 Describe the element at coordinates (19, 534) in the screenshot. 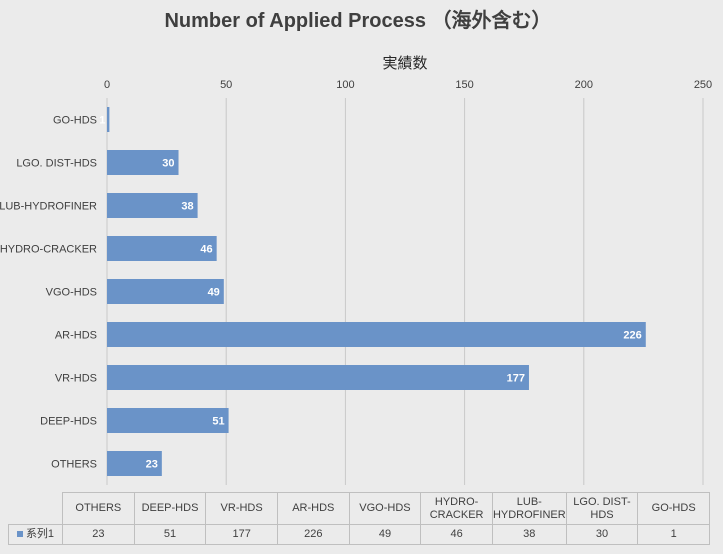

I see `legend-key` at that location.